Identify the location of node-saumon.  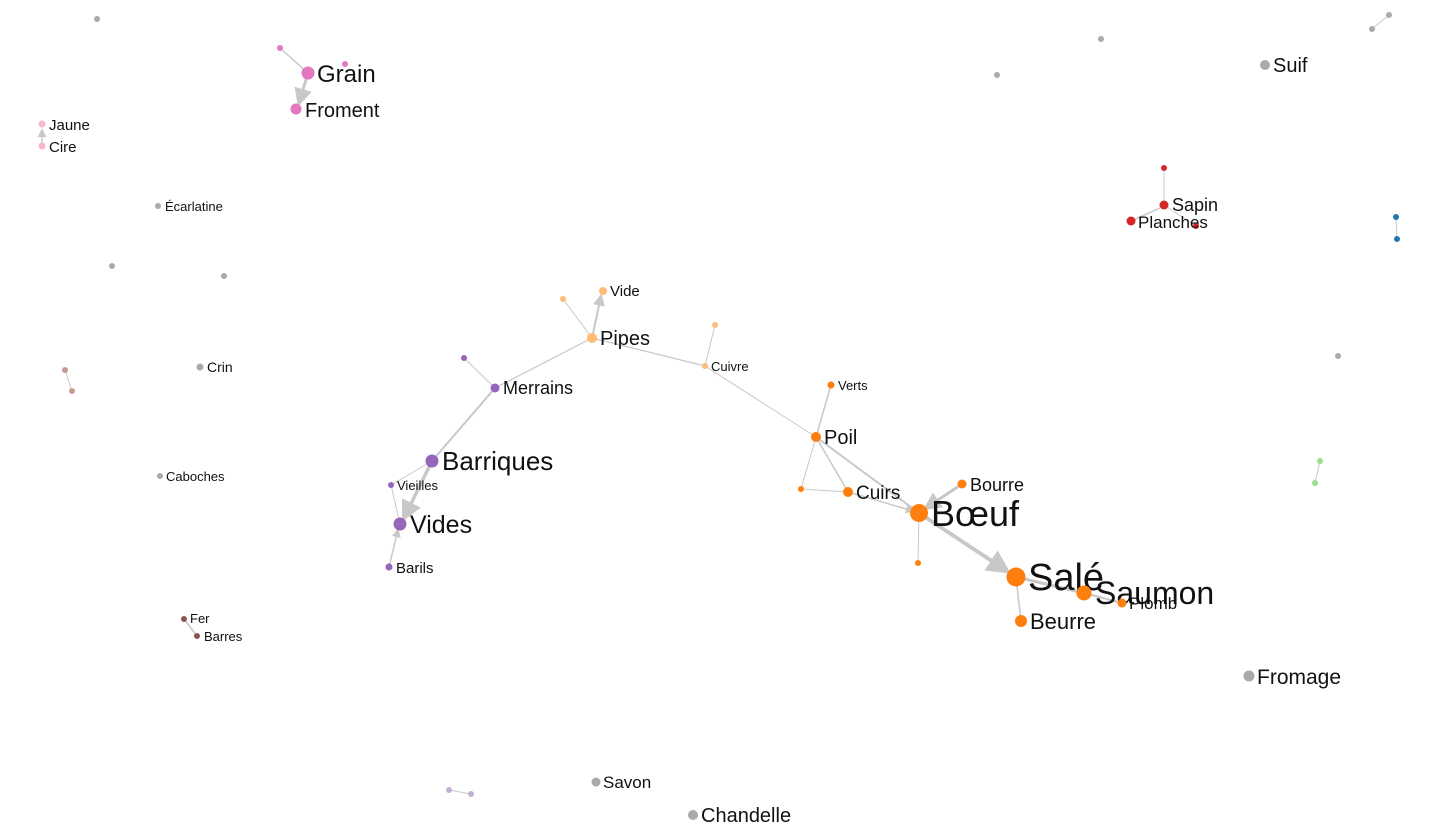
(1084, 593).